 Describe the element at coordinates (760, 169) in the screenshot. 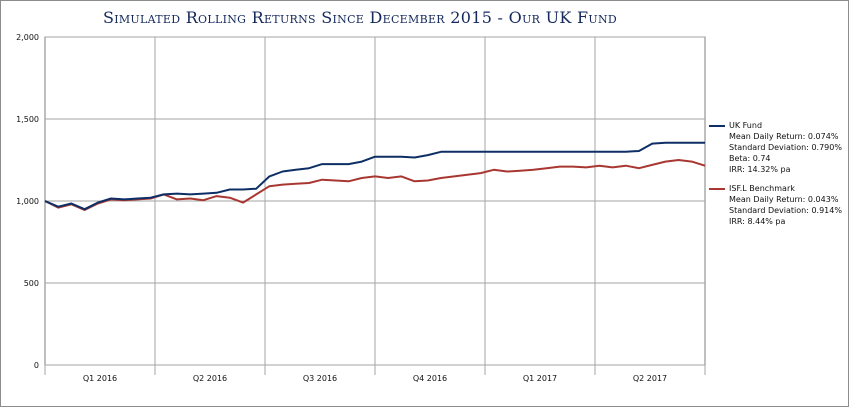

I see `legend-stat-uk-fund-irr: IRR: 14.32% pa` at that location.